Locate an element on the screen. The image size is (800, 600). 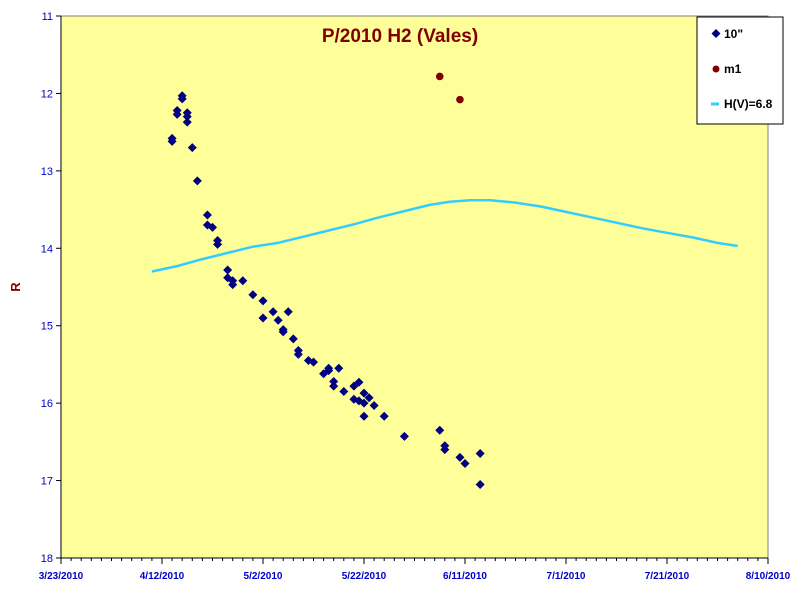
legend-label-series-1: 10" is located at coordinates (733, 34).